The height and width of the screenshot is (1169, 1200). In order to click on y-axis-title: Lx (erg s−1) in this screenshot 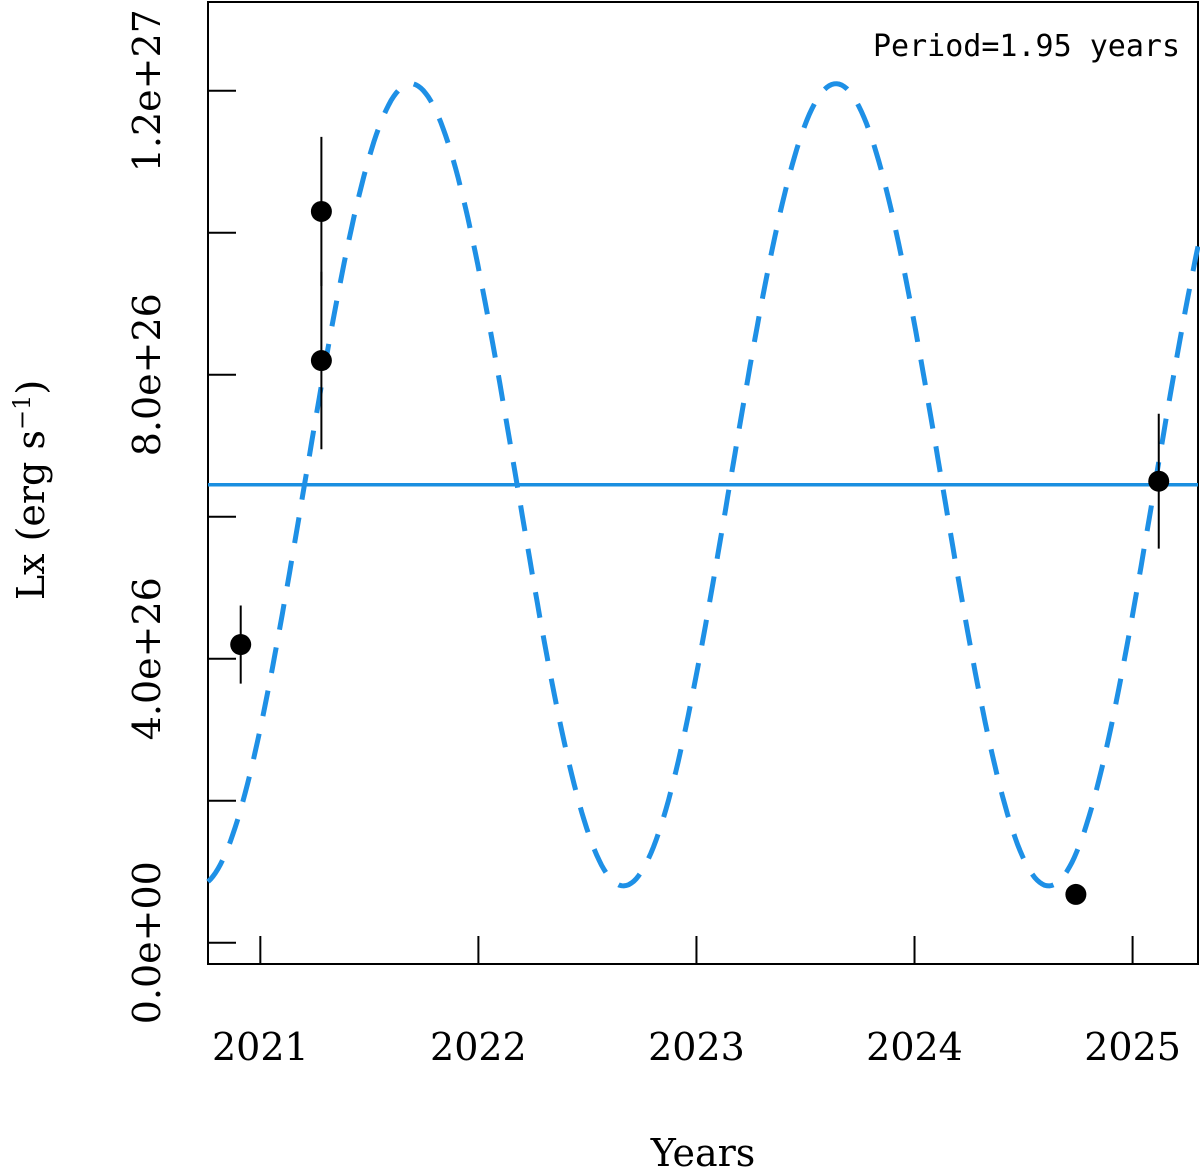, I will do `click(30, 490)`.